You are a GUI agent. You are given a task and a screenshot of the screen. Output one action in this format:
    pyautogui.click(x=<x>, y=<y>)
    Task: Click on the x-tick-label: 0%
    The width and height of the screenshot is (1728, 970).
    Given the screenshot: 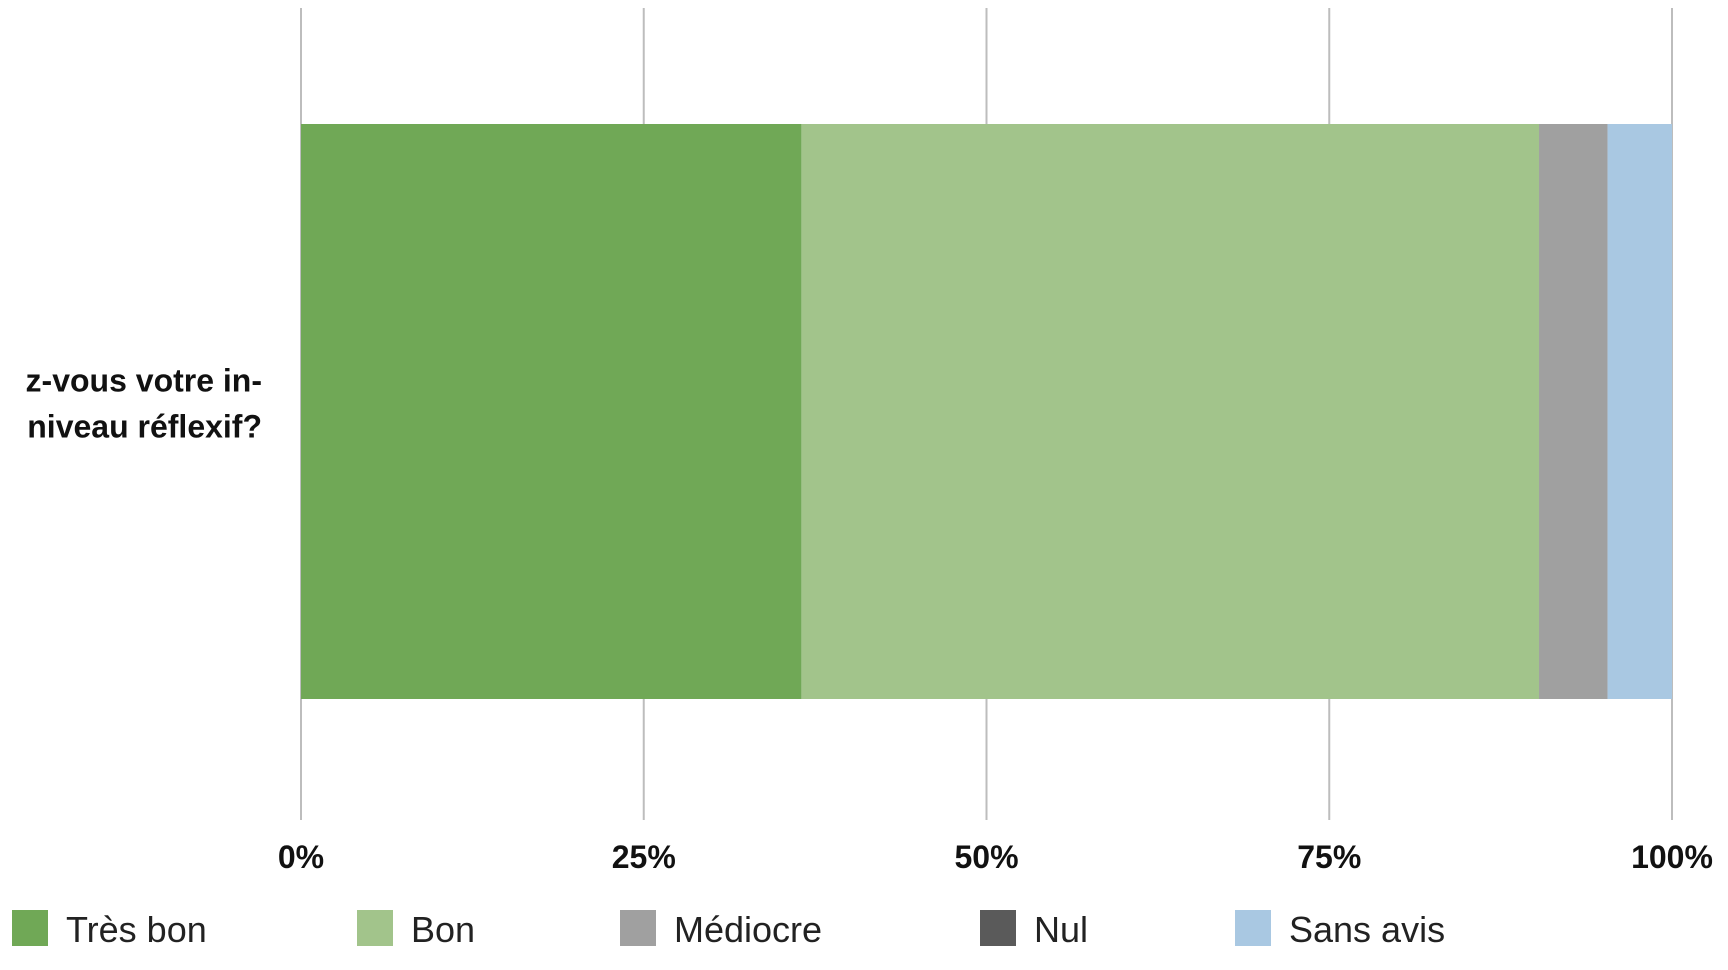 What is the action you would take?
    pyautogui.click(x=301, y=857)
    